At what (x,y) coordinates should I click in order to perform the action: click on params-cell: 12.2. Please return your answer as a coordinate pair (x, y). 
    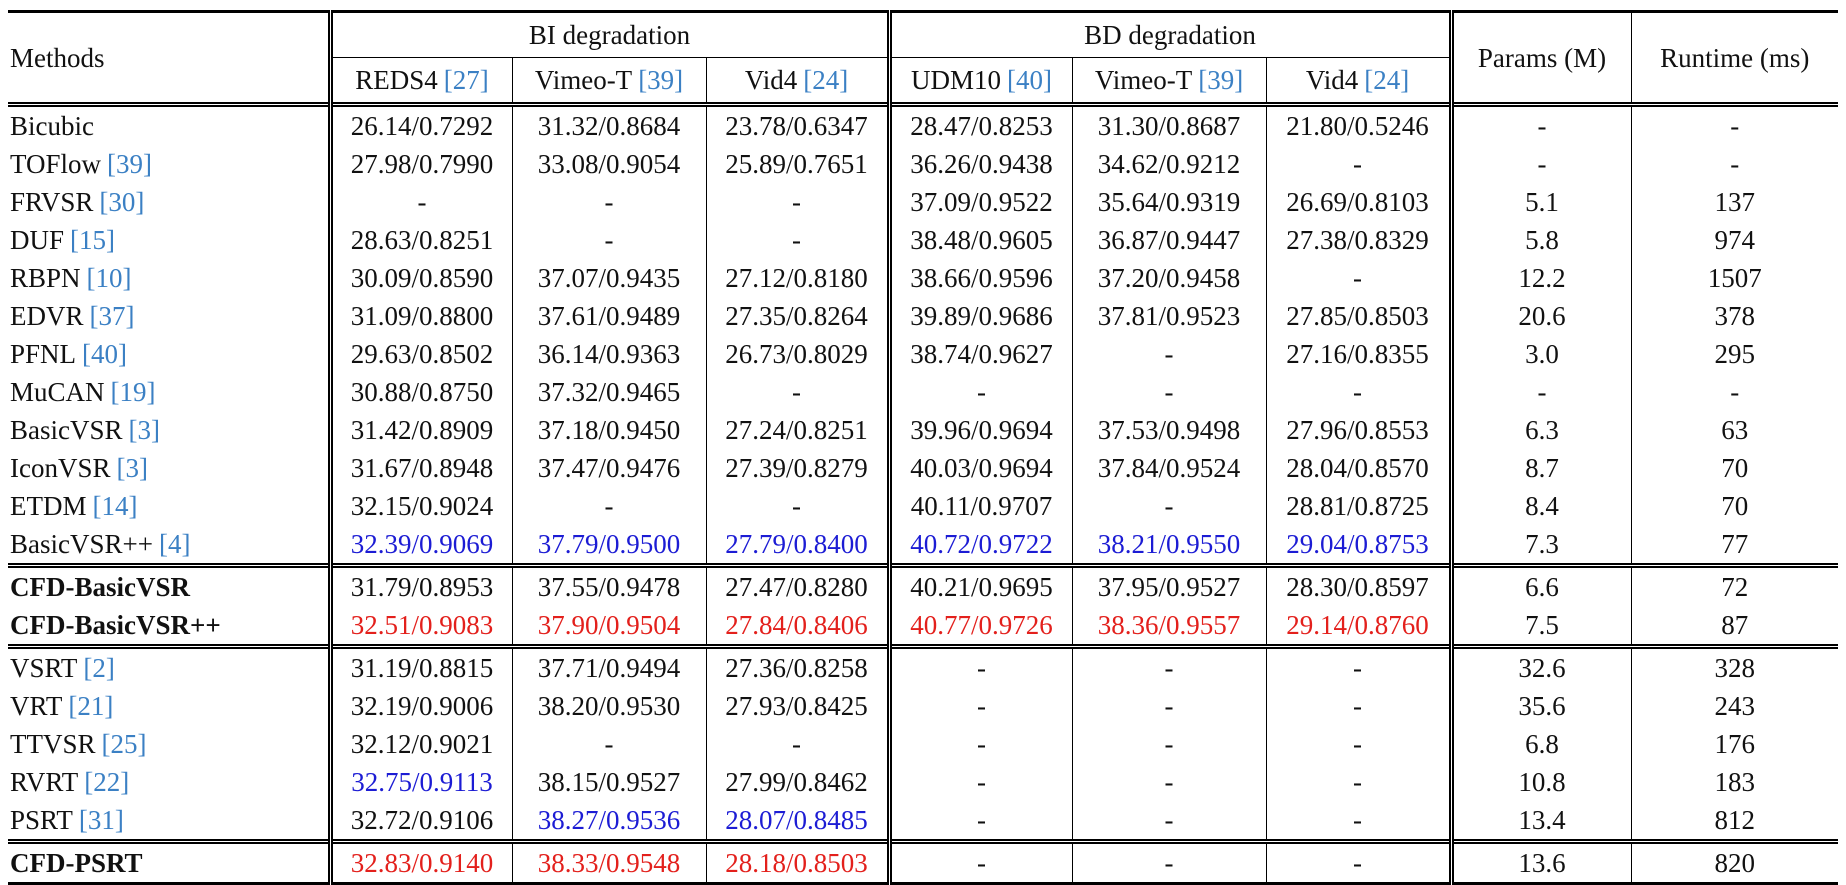
    Looking at the image, I should click on (1540, 278).